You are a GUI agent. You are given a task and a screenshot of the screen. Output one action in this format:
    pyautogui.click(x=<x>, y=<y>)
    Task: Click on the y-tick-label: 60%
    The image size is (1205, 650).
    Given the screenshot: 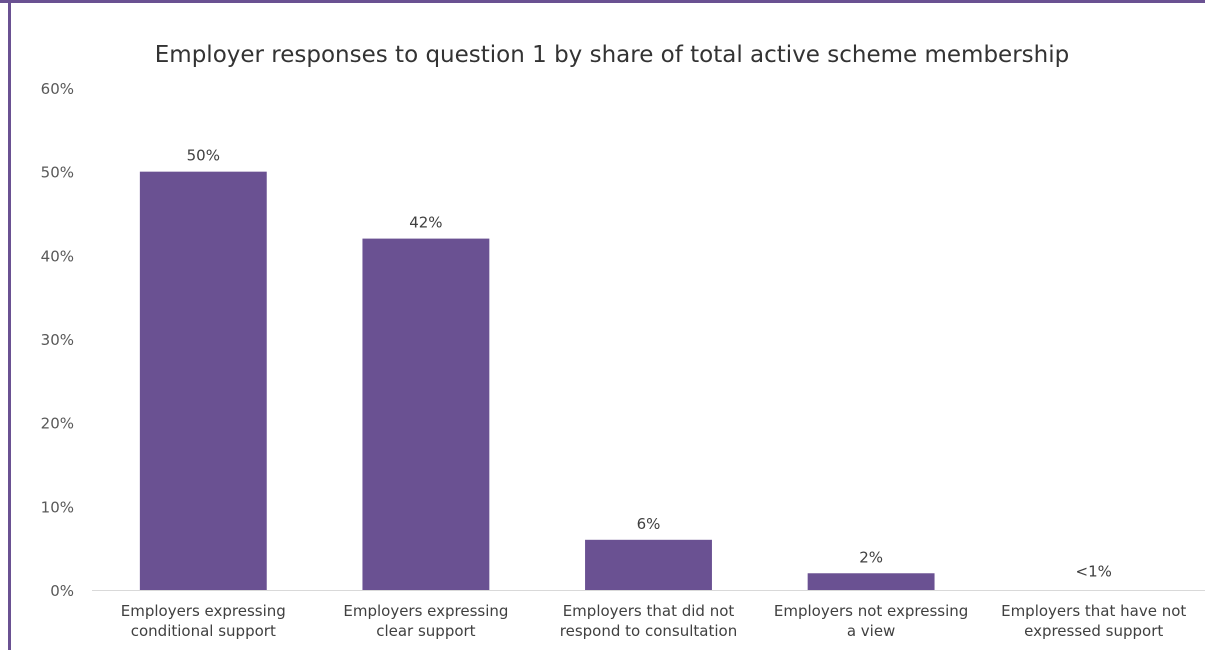 What is the action you would take?
    pyautogui.click(x=57, y=89)
    